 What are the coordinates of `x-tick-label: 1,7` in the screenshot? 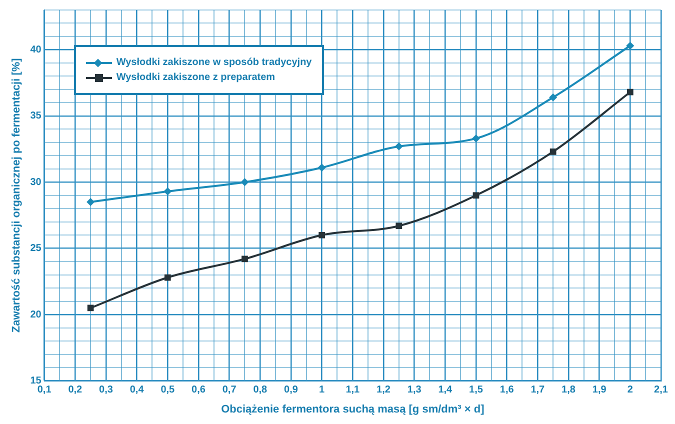 It's located at (538, 390).